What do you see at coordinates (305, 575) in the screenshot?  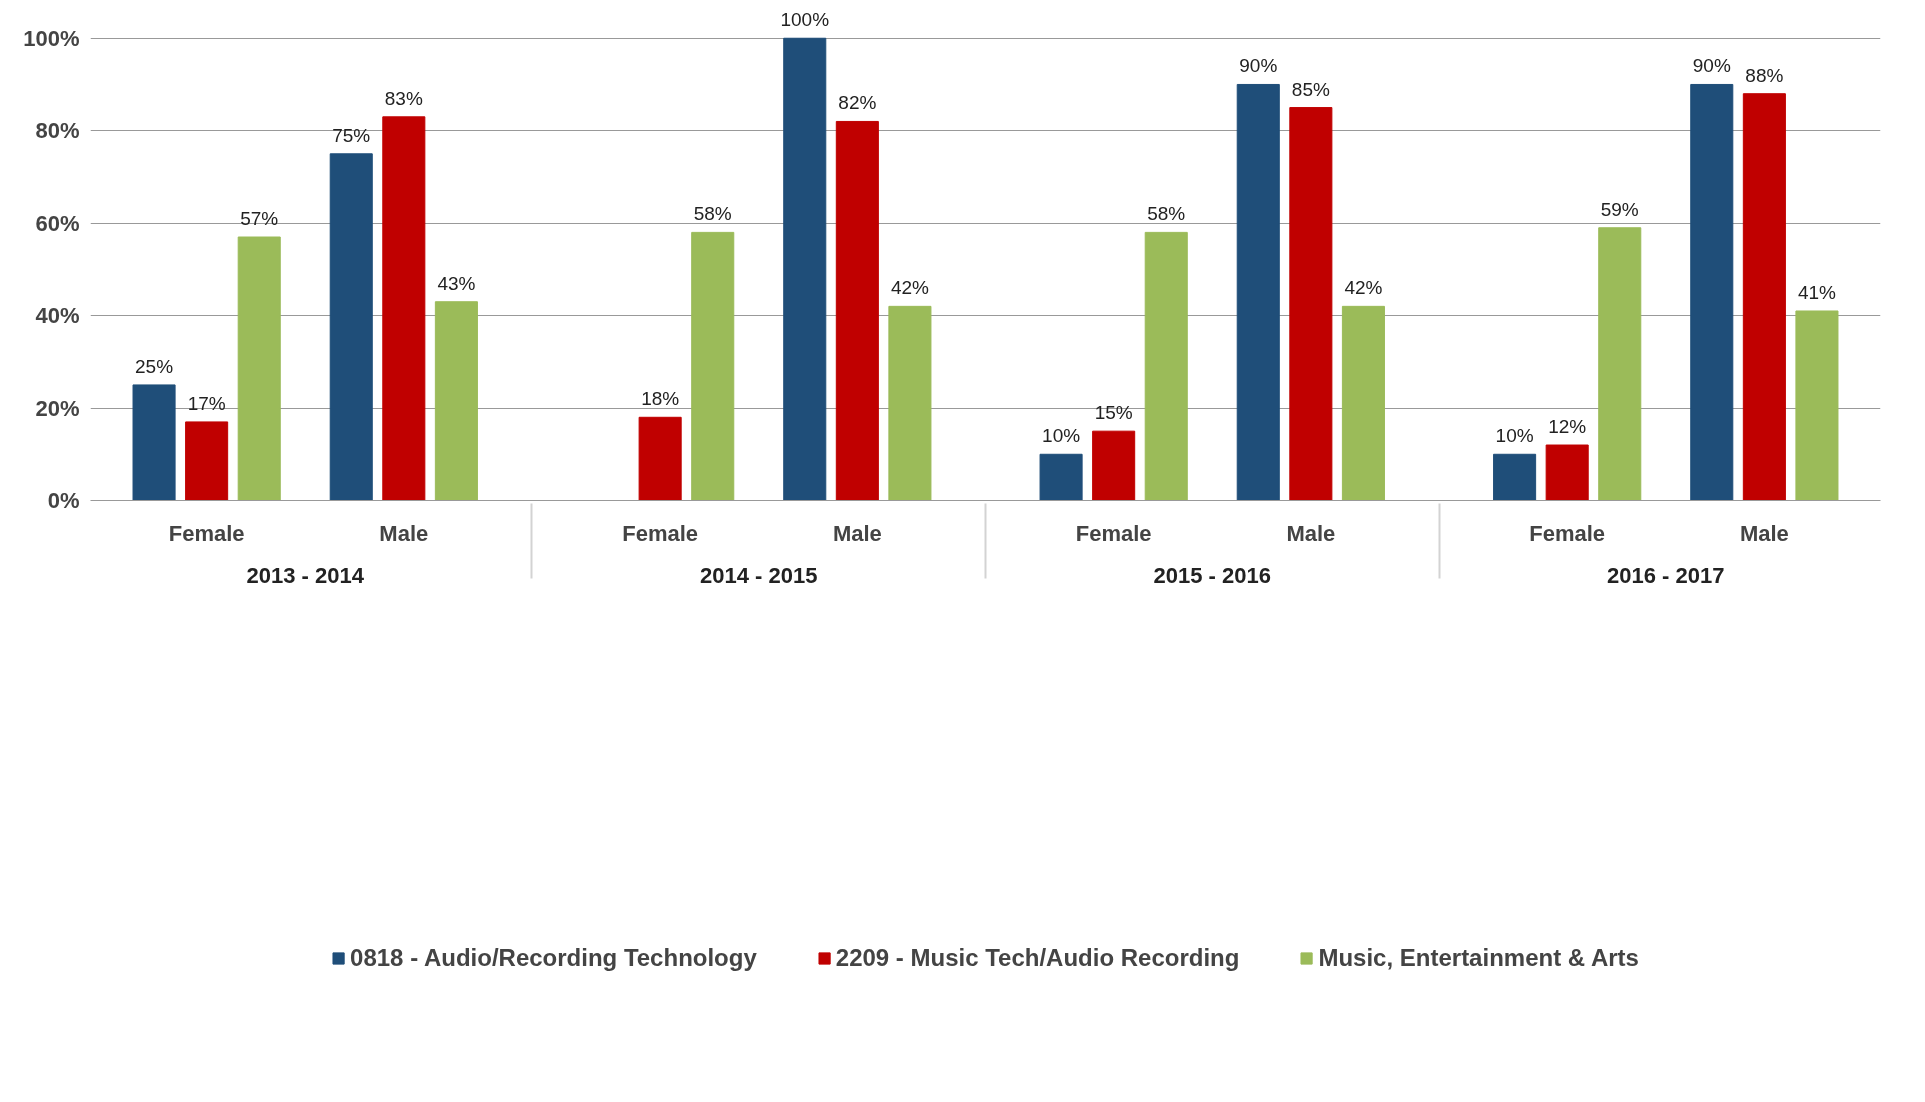 I see `text: 2013 - 2014` at bounding box center [305, 575].